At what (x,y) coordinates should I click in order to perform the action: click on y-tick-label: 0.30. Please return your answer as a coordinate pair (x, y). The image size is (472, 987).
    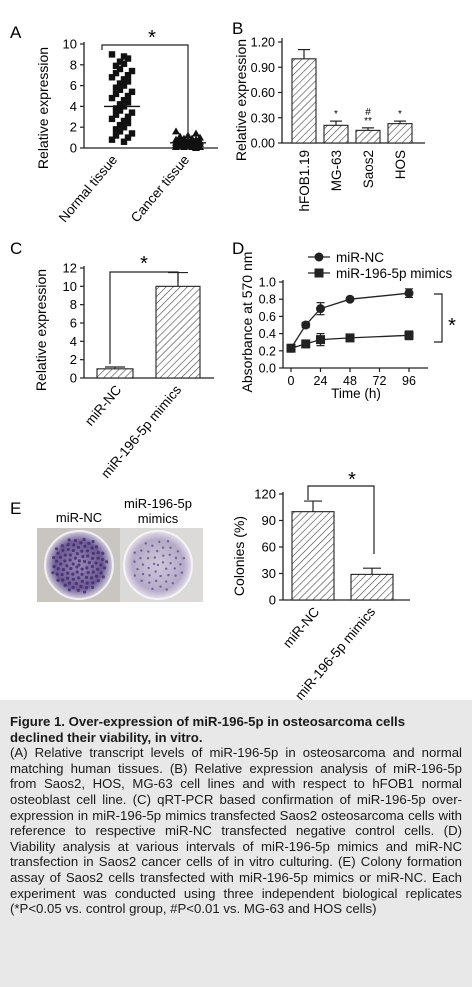
    Looking at the image, I should click on (263, 118).